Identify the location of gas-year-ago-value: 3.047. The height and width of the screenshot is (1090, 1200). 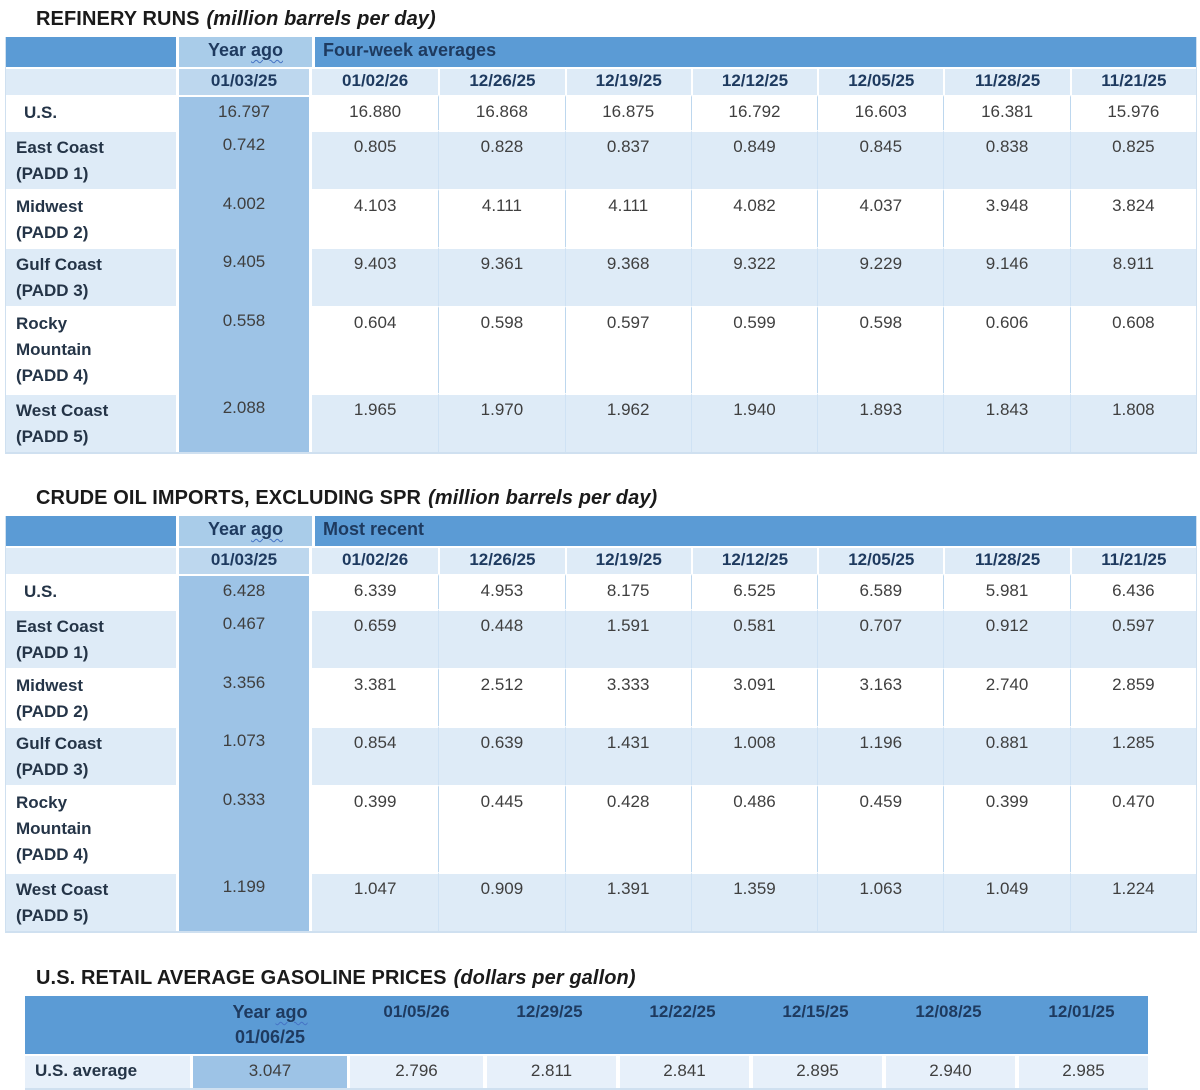
(270, 1071).